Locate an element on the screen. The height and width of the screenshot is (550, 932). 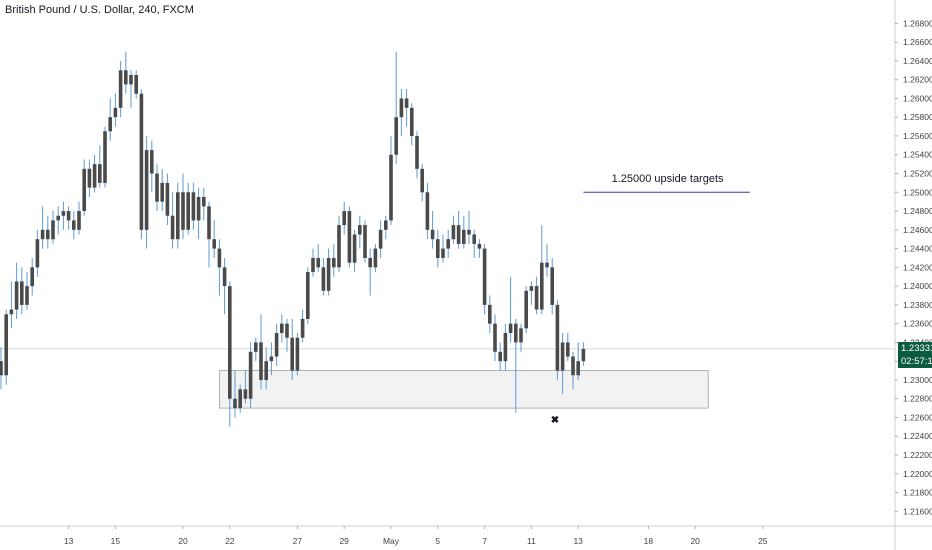
x-tick-label: May is located at coordinates (391, 541).